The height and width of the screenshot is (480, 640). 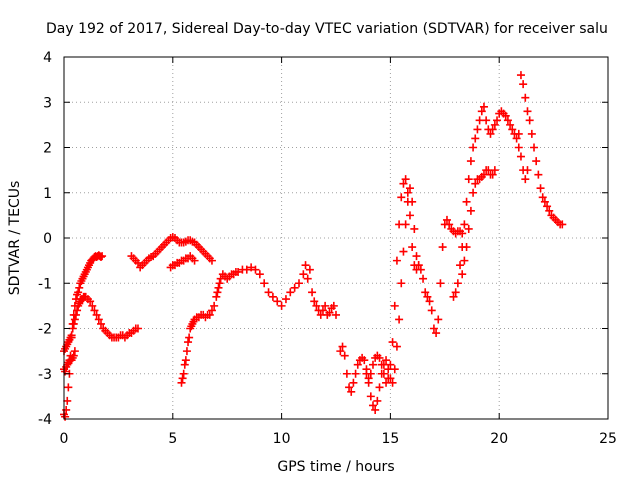 What do you see at coordinates (45, 375) in the screenshot?
I see `y-tick-label: -3` at bounding box center [45, 375].